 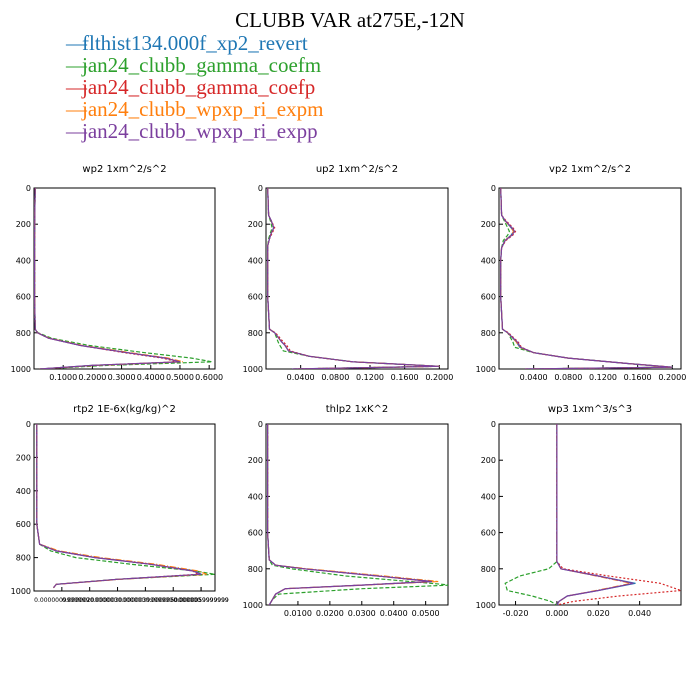 I want to click on legend-label: jan24_clubb_wpxp_ri_expp, so click(x=200, y=131).